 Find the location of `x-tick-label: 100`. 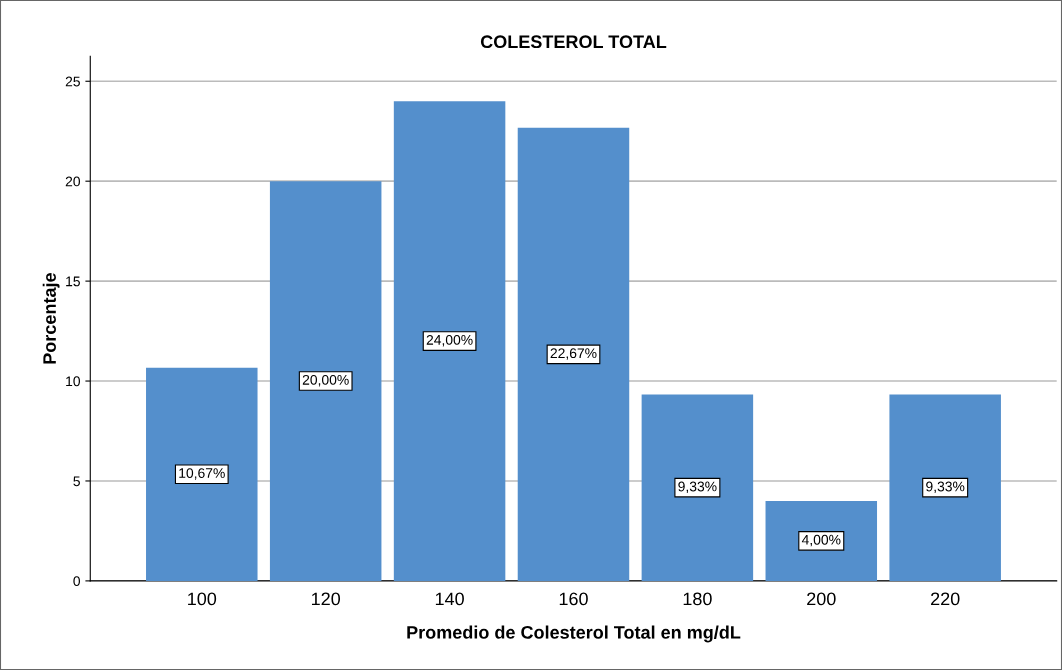

x-tick-label: 100 is located at coordinates (202, 599).